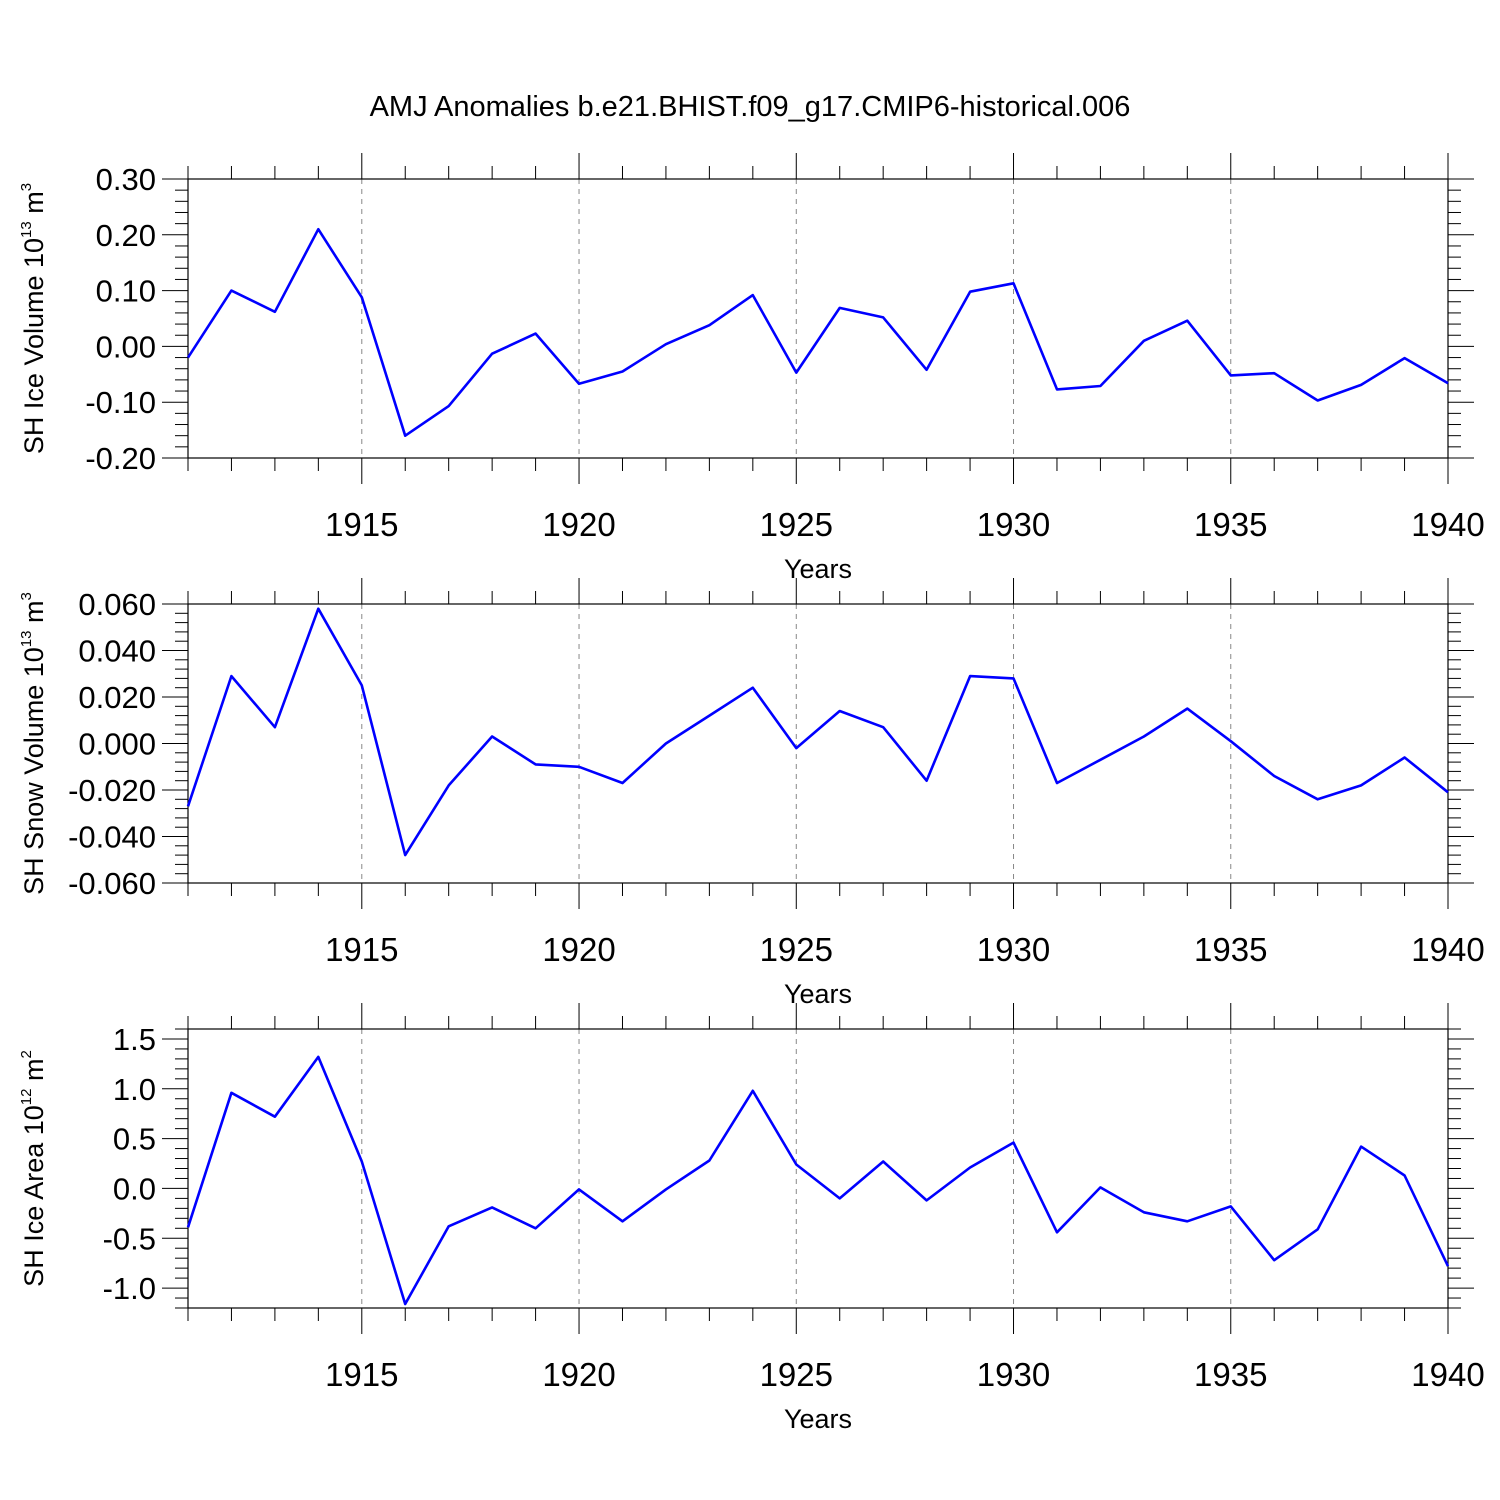 The height and width of the screenshot is (1500, 1500). What do you see at coordinates (129, 1238) in the screenshot?
I see `y-tick-label: -0.5` at bounding box center [129, 1238].